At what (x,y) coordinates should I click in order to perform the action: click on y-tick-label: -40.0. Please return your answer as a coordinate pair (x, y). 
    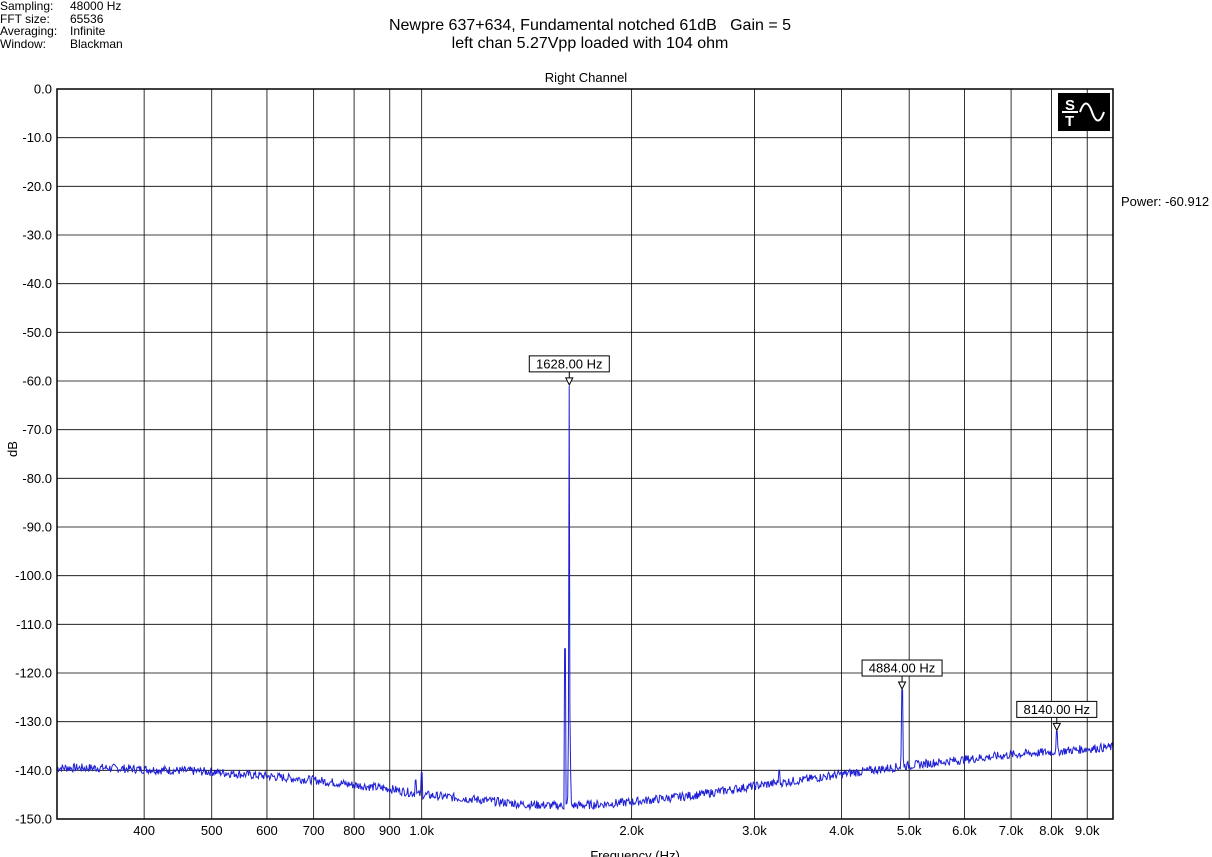
    Looking at the image, I should click on (37, 283).